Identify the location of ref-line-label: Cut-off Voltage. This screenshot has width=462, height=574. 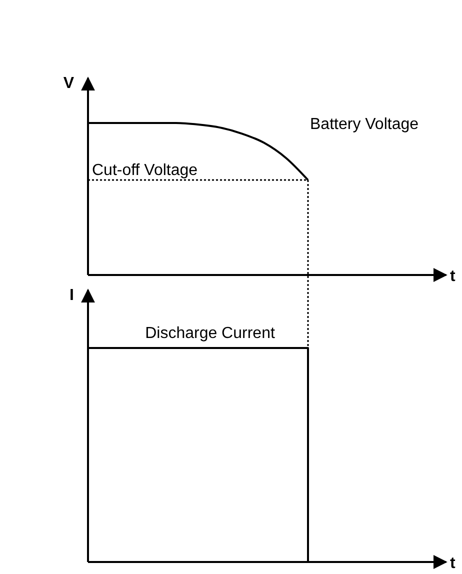
(145, 170).